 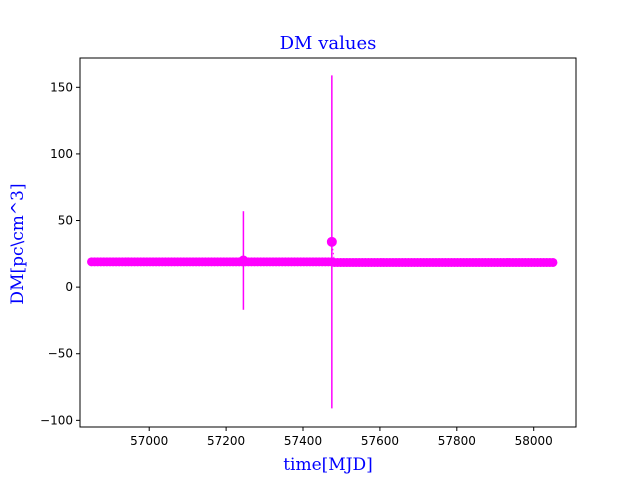 I want to click on chart-title: DM values, so click(x=328, y=43).